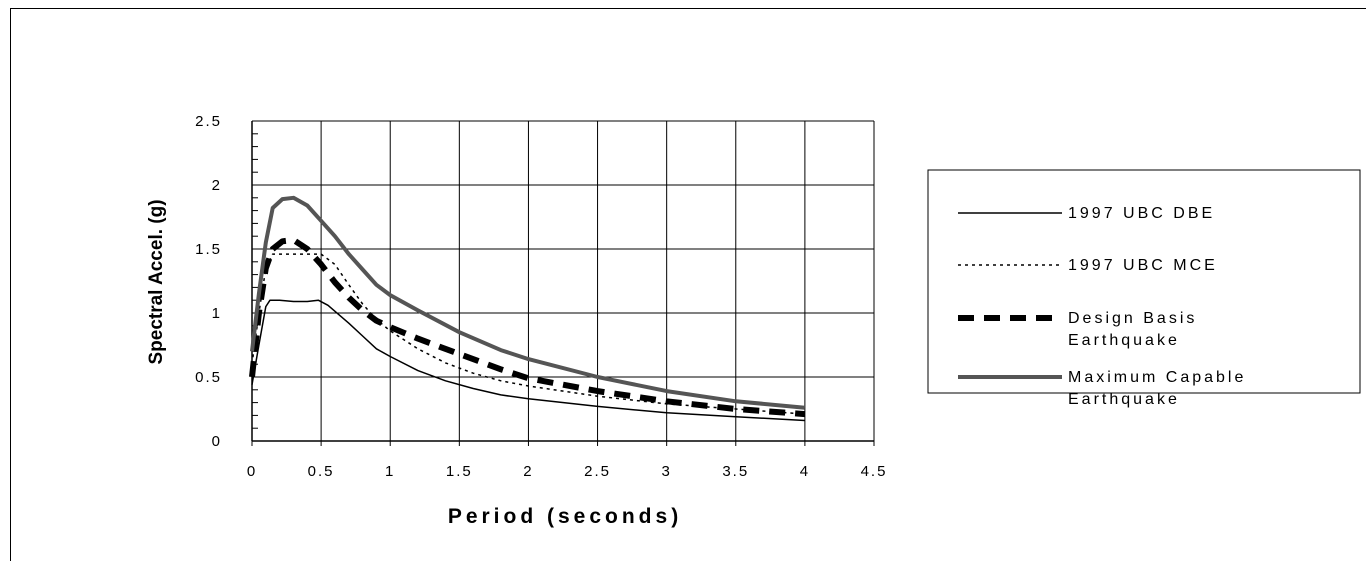 This screenshot has width=1368, height=561. Describe the element at coordinates (459, 471) in the screenshot. I see `x-tick-label: 1.5` at that location.